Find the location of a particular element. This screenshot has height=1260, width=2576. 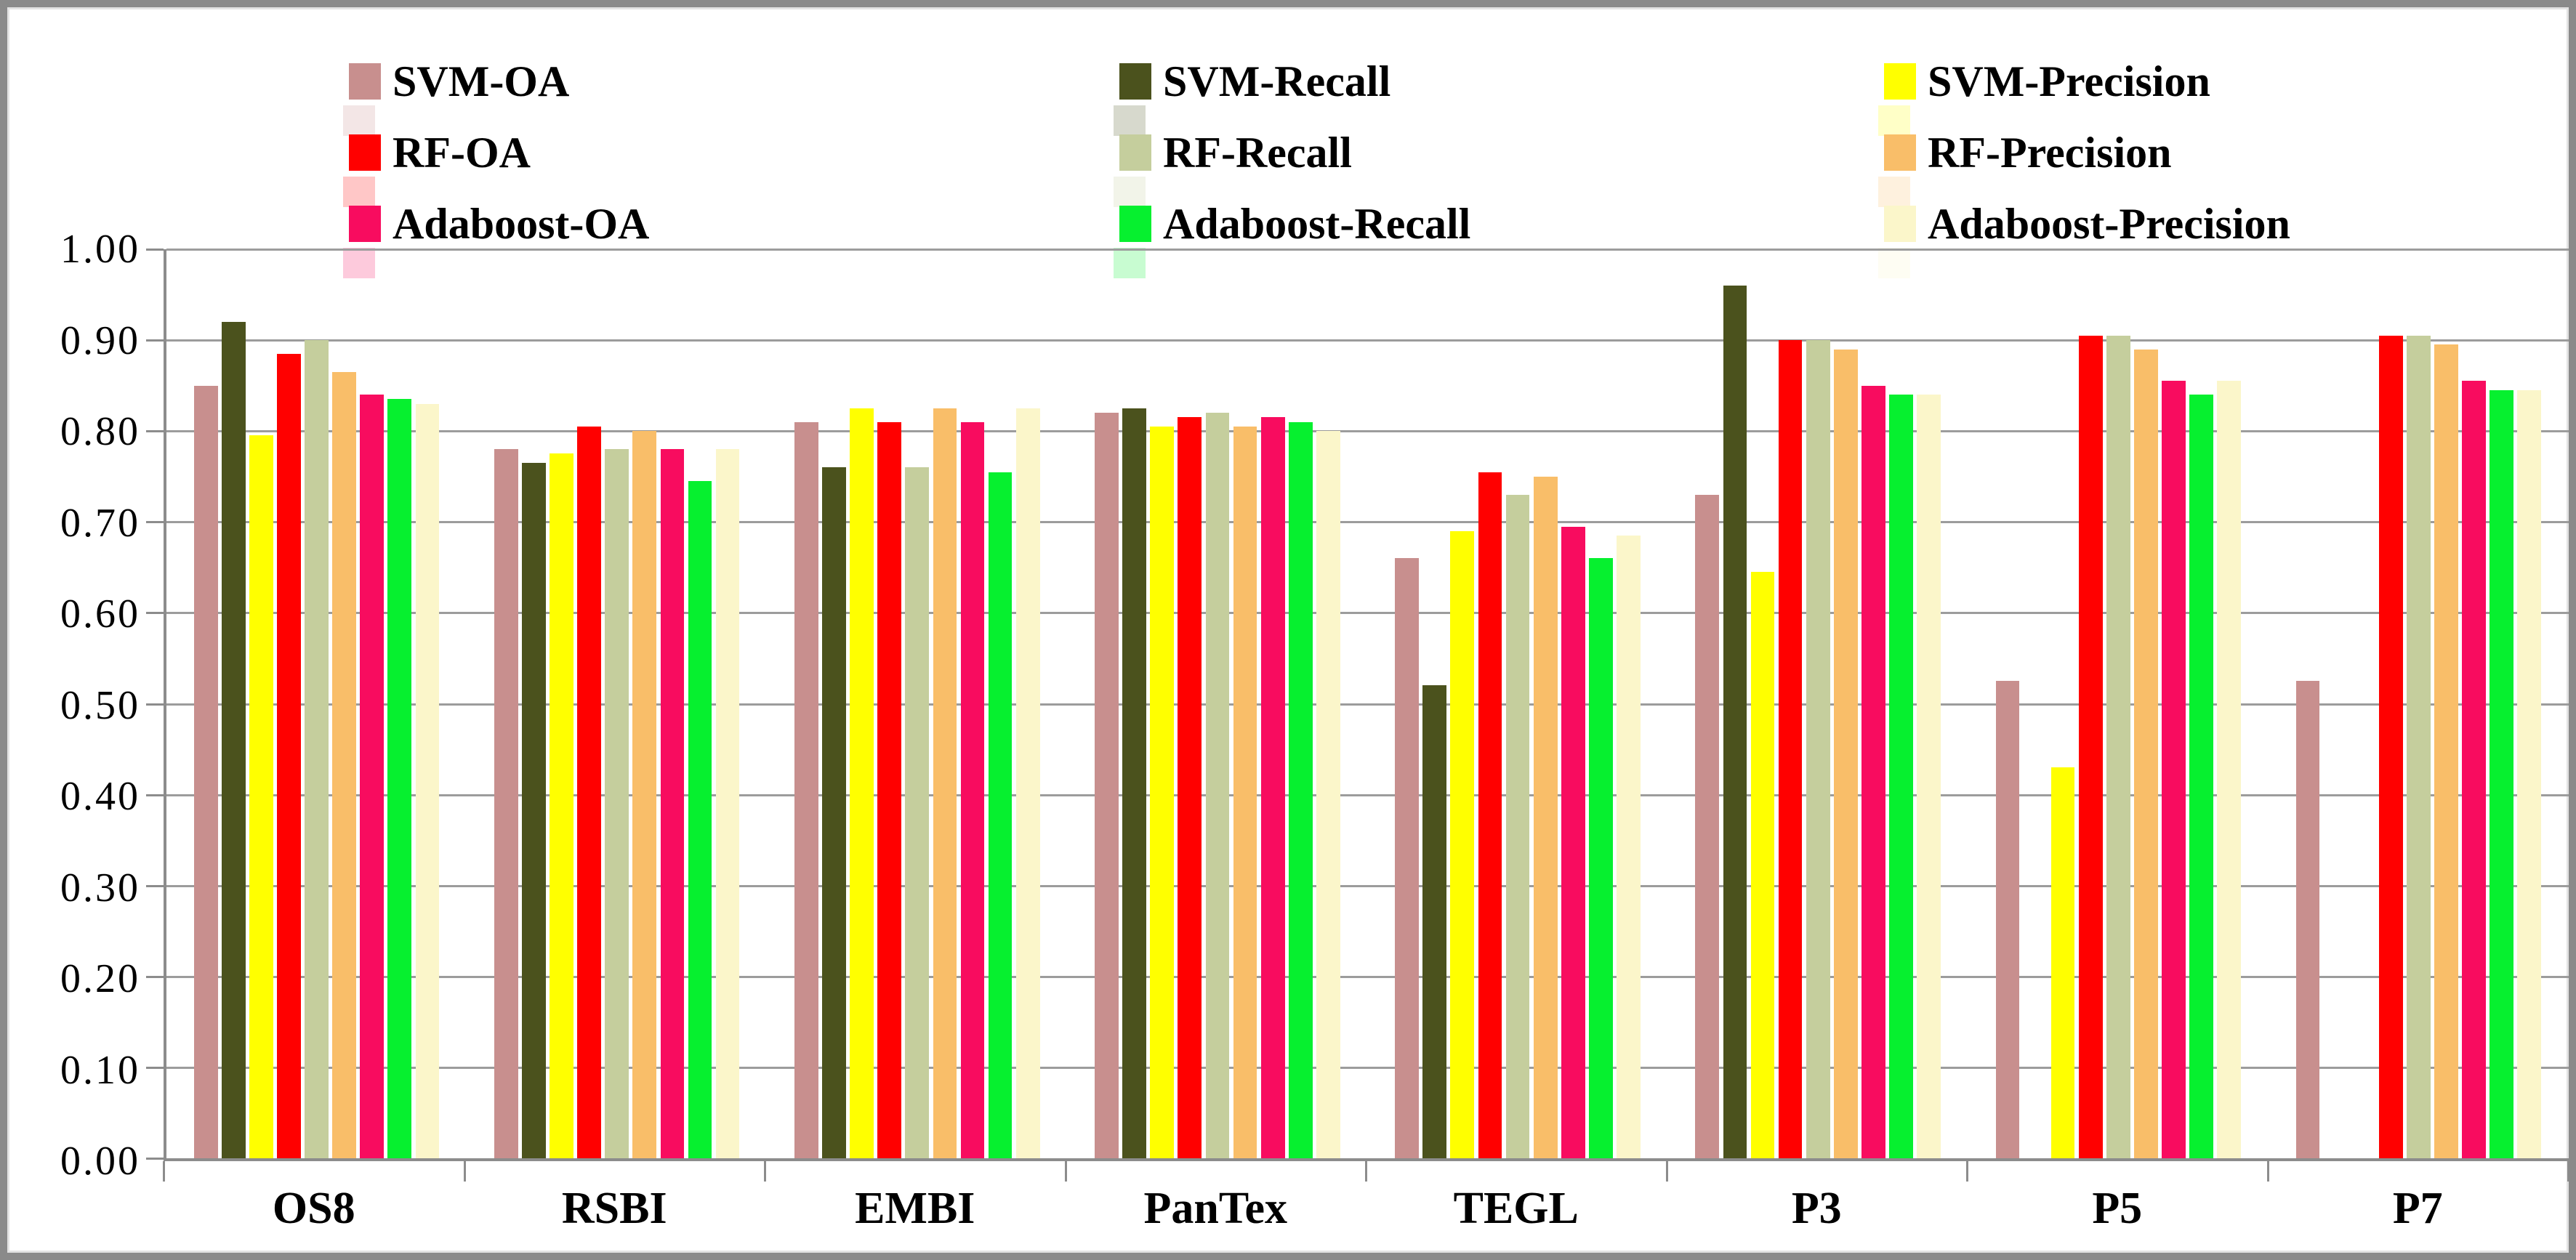

legend-item-svm-precision: SVM-Precision is located at coordinates (2044, 95).